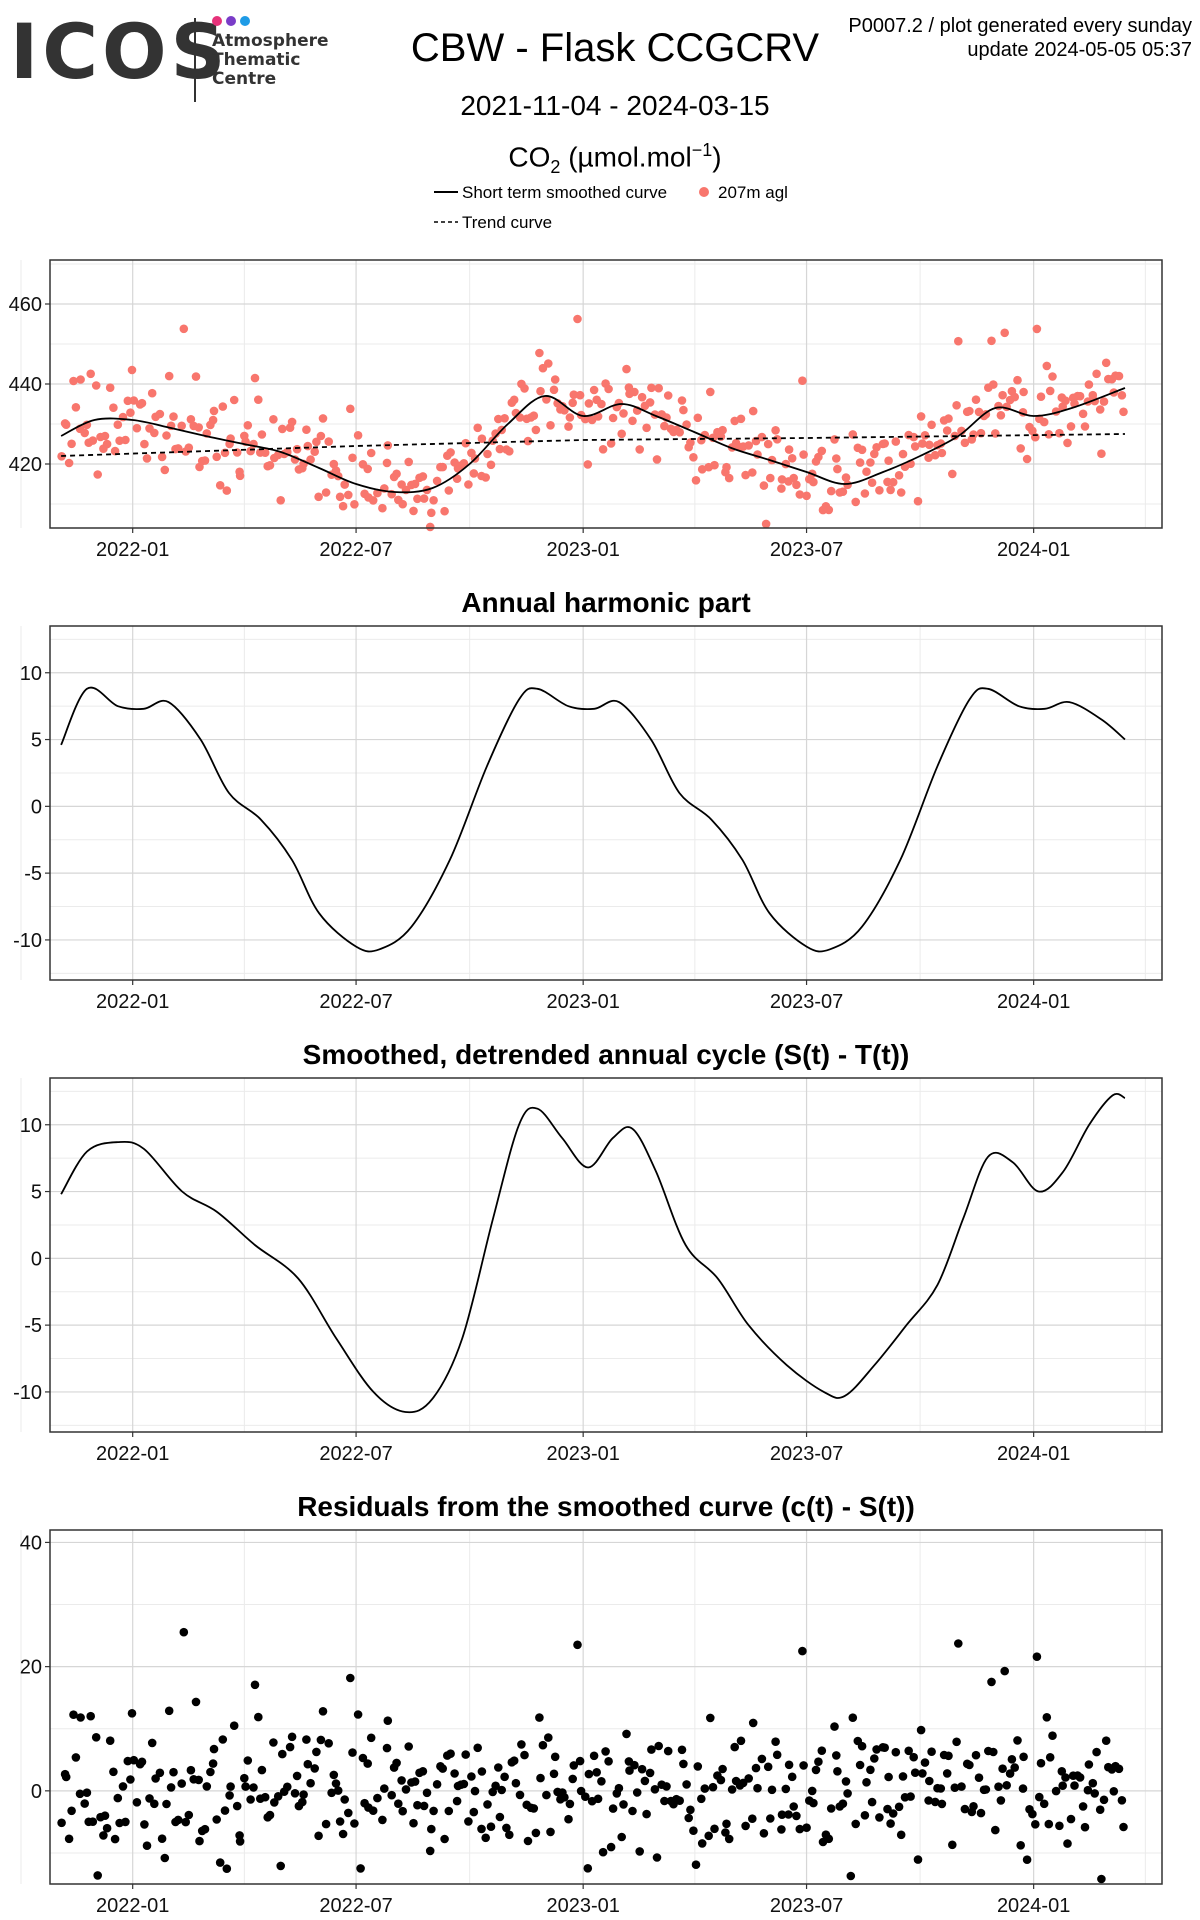  Describe the element at coordinates (355, 1002) in the screenshot. I see `x-tick-label: 2022-07` at that location.